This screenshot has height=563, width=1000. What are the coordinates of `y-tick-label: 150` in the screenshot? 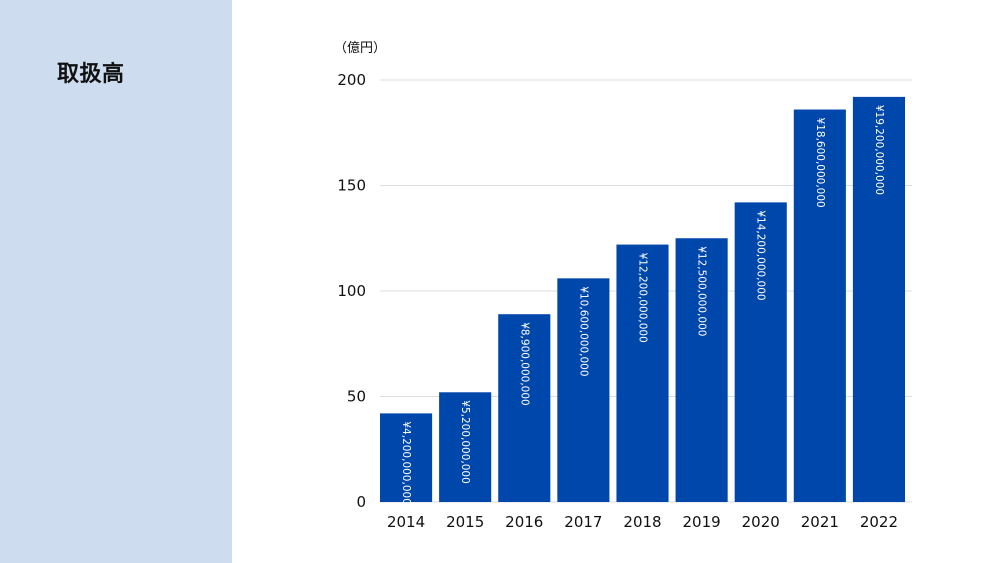 It's located at (351, 186).